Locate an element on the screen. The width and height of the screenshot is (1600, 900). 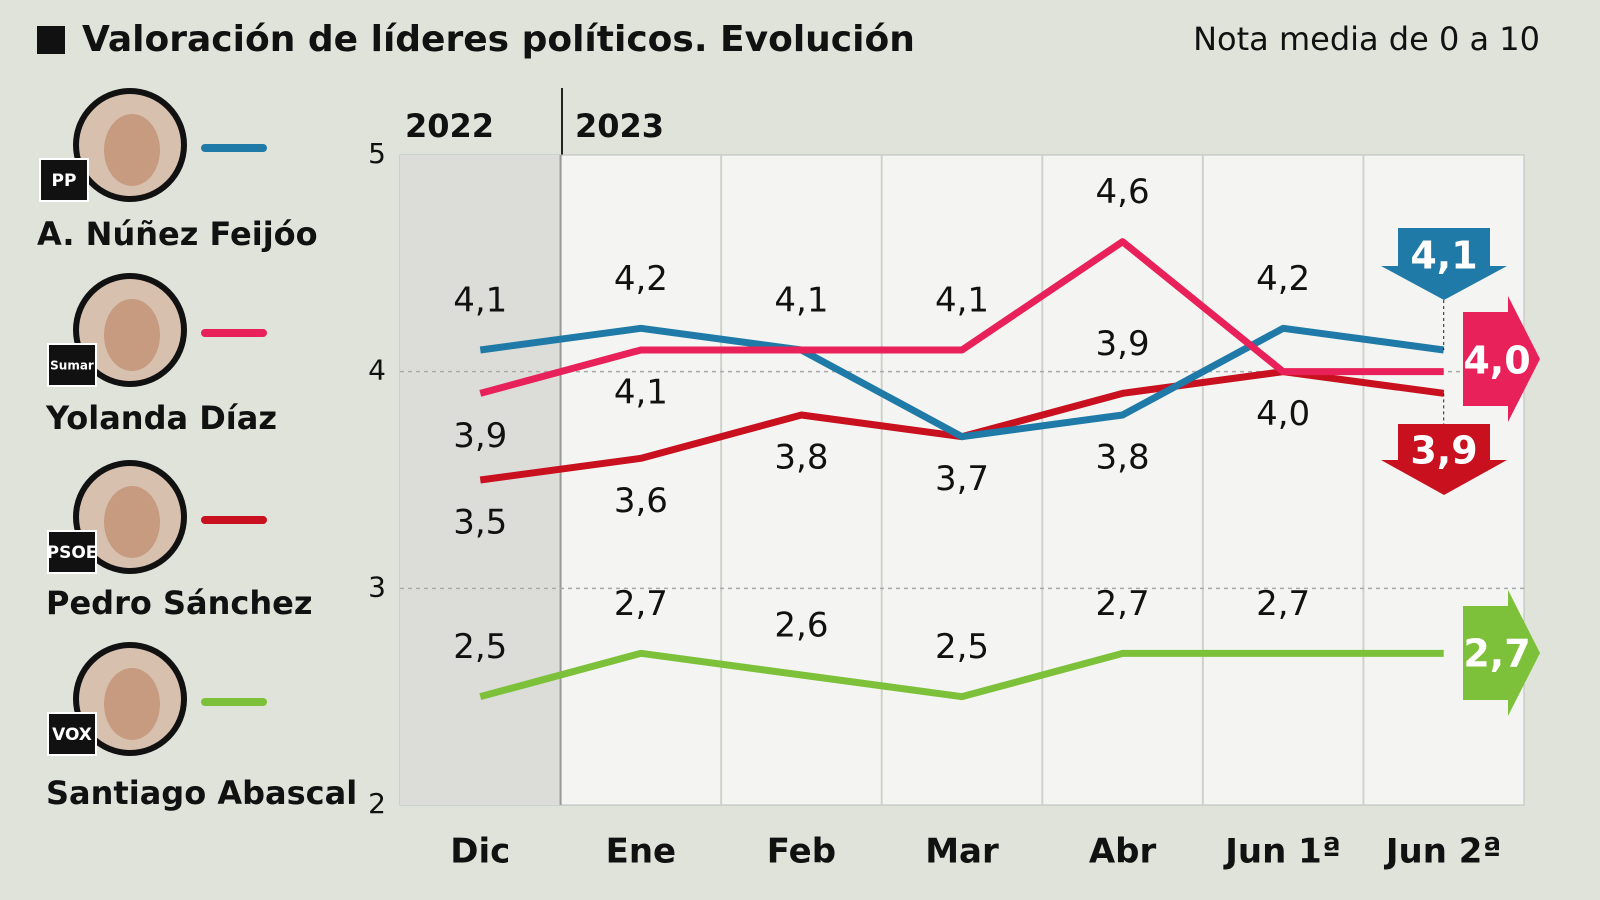
data-label: 3,5 is located at coordinates (480, 523).